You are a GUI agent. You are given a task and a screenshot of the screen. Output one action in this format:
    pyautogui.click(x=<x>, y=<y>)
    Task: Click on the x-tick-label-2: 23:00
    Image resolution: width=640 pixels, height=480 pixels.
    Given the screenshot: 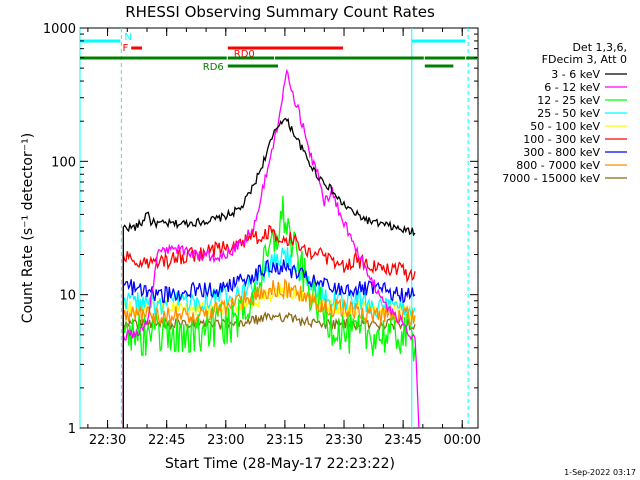 What is the action you would take?
    pyautogui.click(x=225, y=440)
    